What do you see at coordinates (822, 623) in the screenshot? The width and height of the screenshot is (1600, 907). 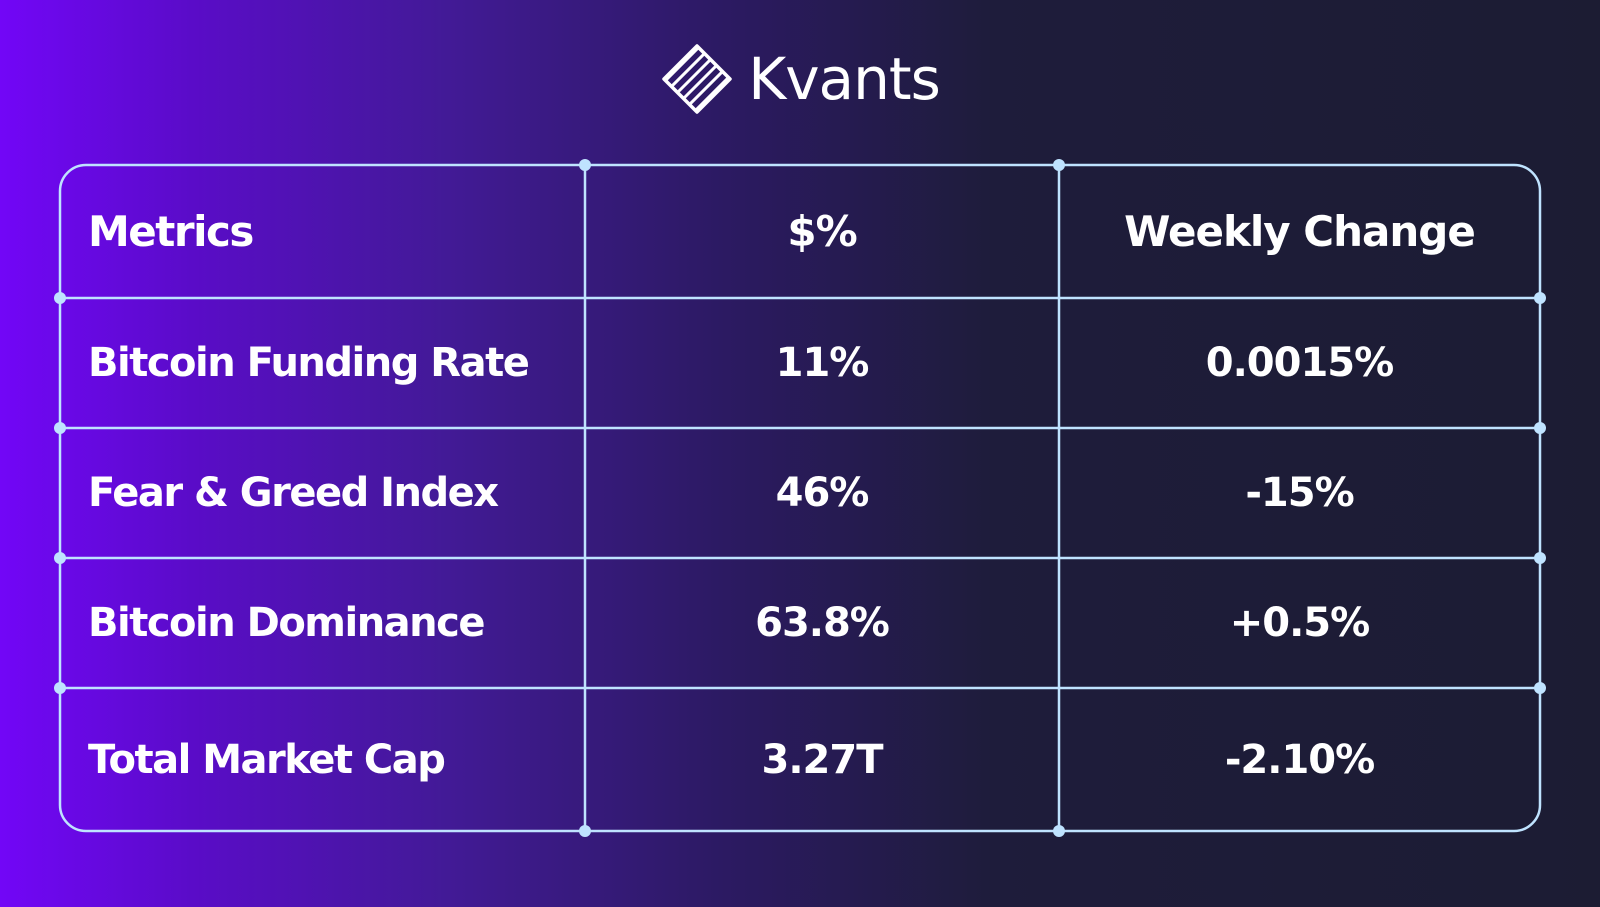 I see `metric-value: 63.8%` at bounding box center [822, 623].